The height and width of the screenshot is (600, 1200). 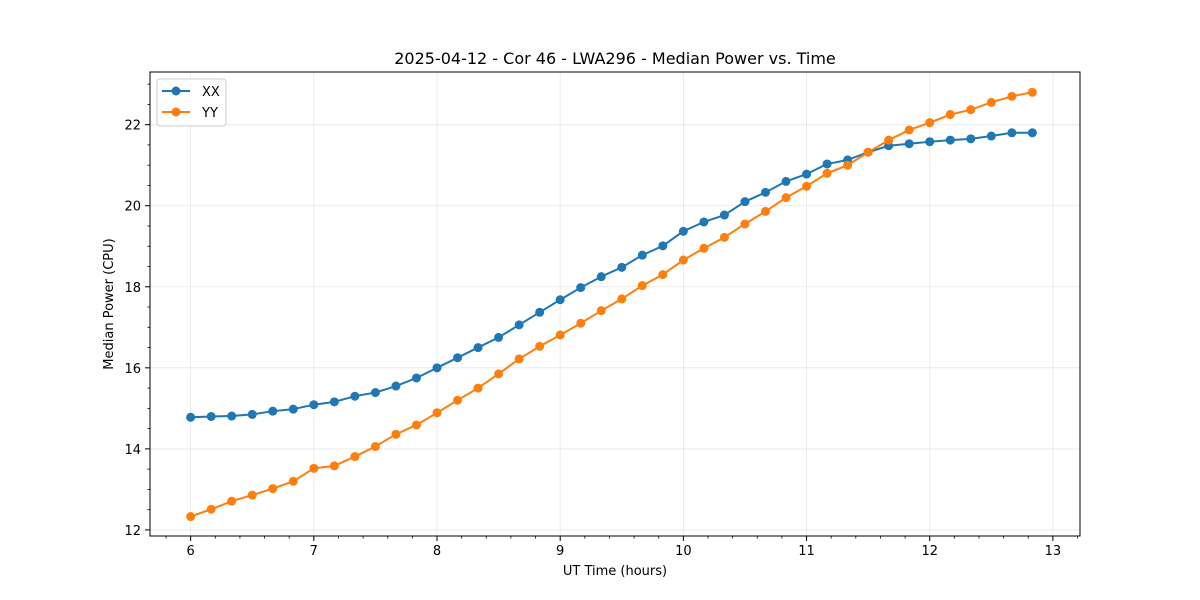 What do you see at coordinates (191, 551) in the screenshot?
I see `x-tick-label: 6` at bounding box center [191, 551].